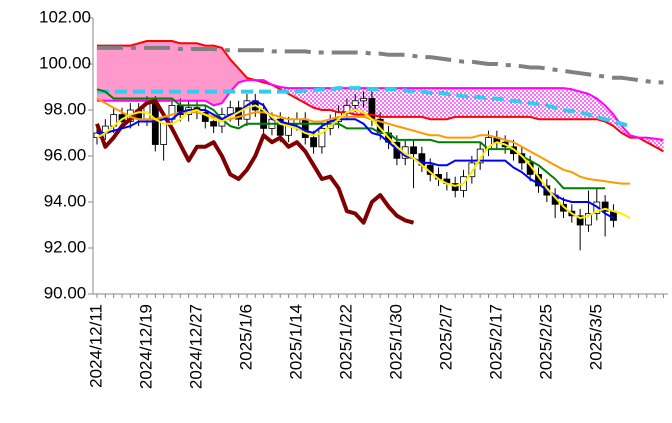 The width and height of the screenshot is (672, 423). I want to click on x-tick-label: 2025/2/7, so click(445, 337).